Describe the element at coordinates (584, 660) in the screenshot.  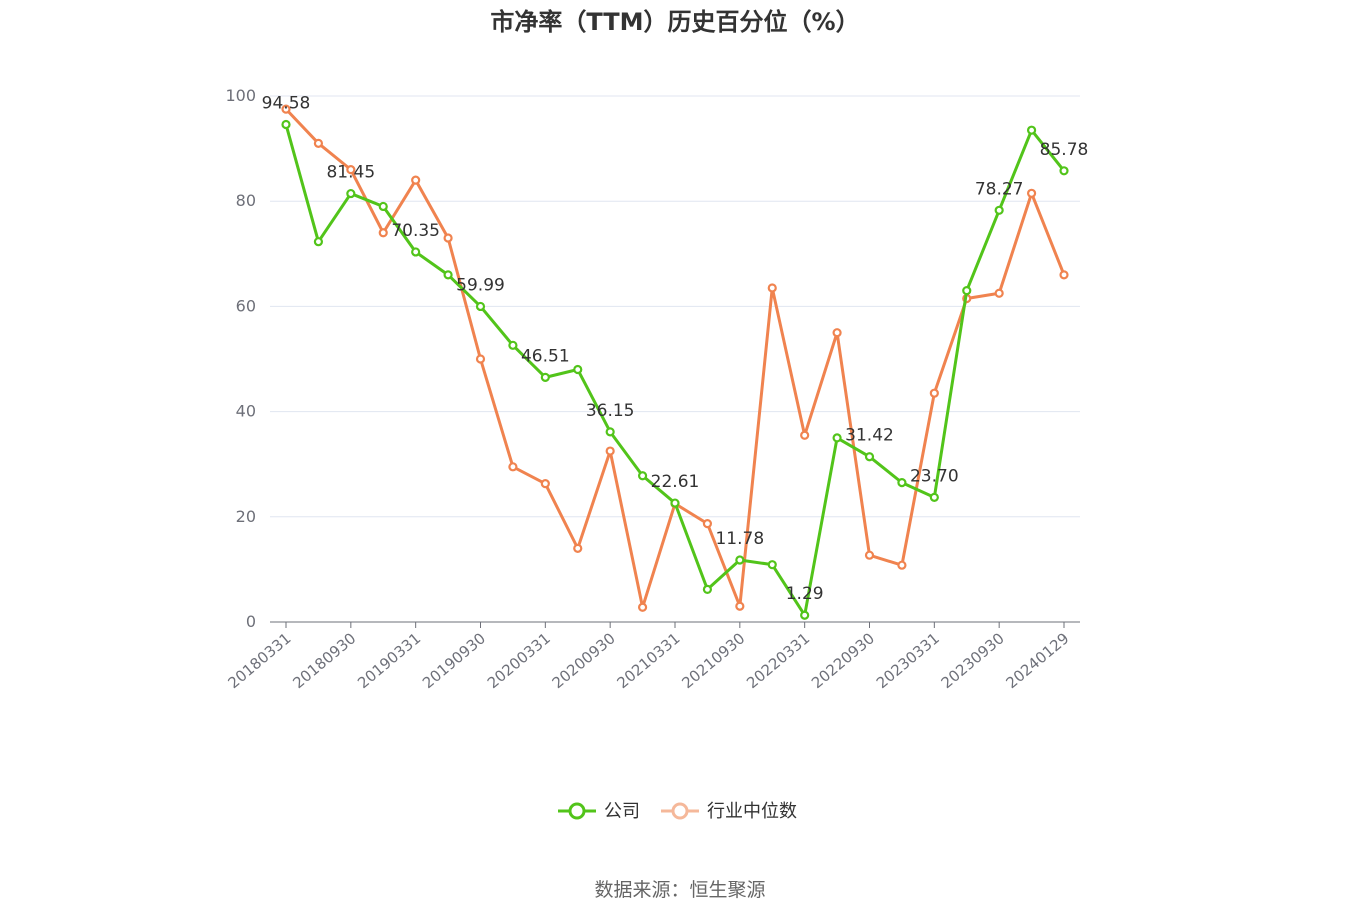
I see `x-tick-label: 20200930` at that location.